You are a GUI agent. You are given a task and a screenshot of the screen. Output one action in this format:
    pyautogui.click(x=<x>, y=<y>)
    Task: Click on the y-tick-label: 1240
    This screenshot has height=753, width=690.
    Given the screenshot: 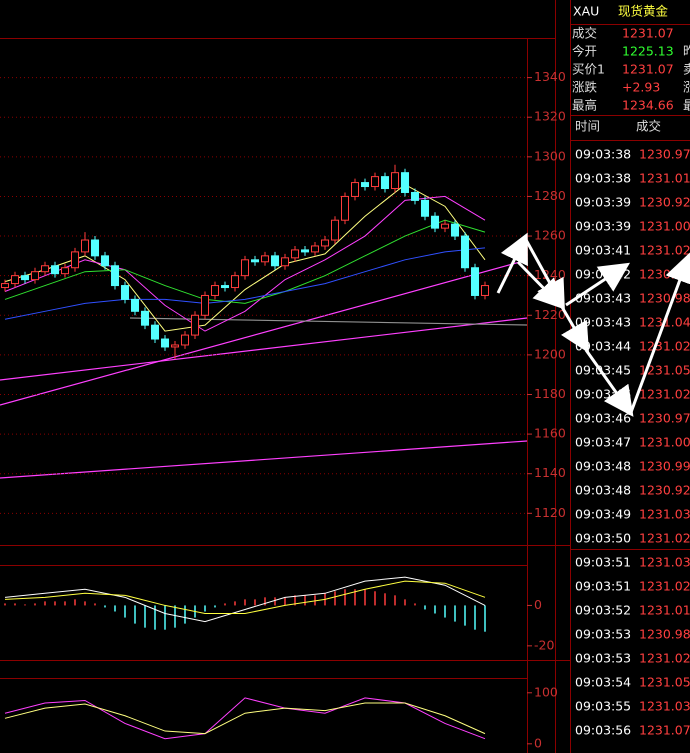 What is the action you would take?
    pyautogui.click(x=550, y=274)
    